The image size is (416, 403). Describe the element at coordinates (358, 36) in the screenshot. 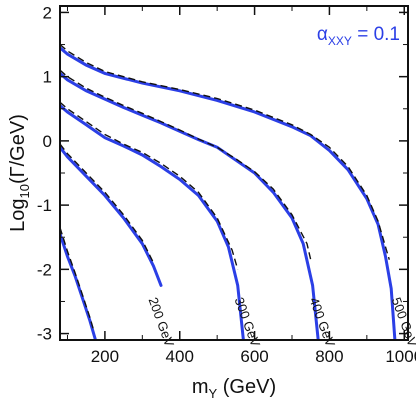

I see `coupling-annotation: αXXY = 0.1` at that location.